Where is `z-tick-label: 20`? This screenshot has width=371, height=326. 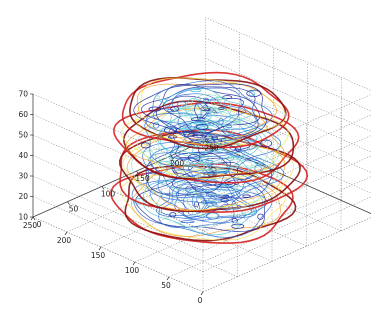
z-tick-label: 20 is located at coordinates (23, 196).